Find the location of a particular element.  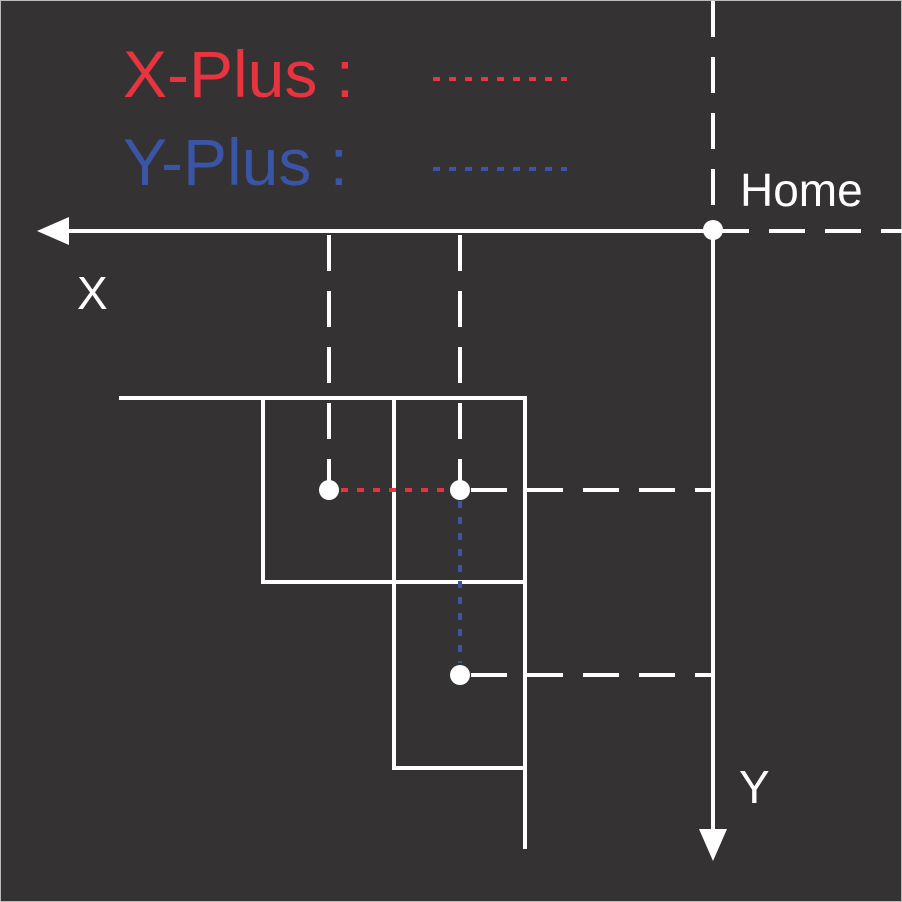

home-point is located at coordinates (713, 230).